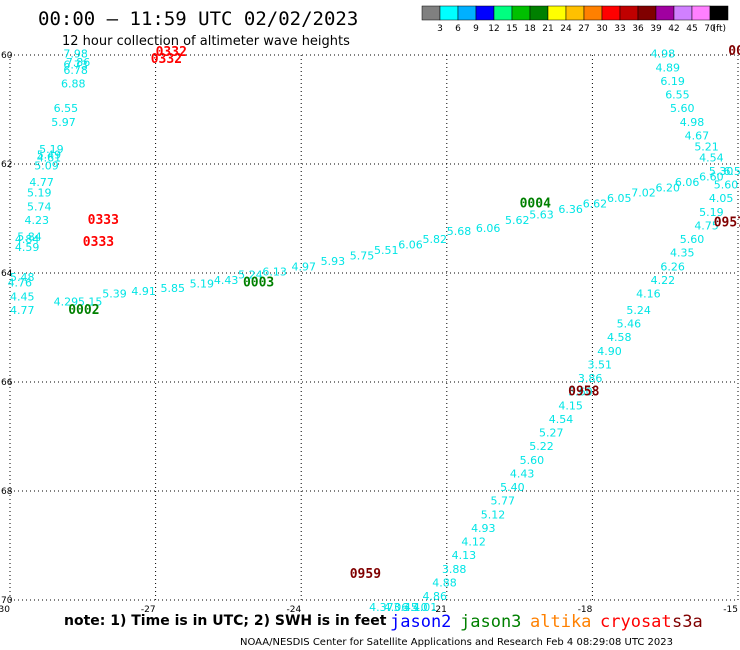  I want to click on colorbar-label: 18, so click(530, 29).